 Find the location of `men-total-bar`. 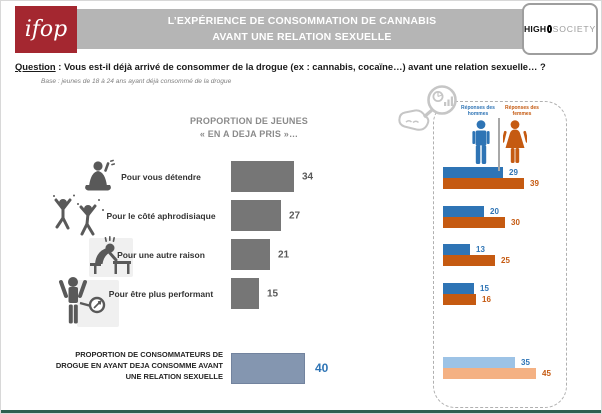

men-total-bar is located at coordinates (479, 362).